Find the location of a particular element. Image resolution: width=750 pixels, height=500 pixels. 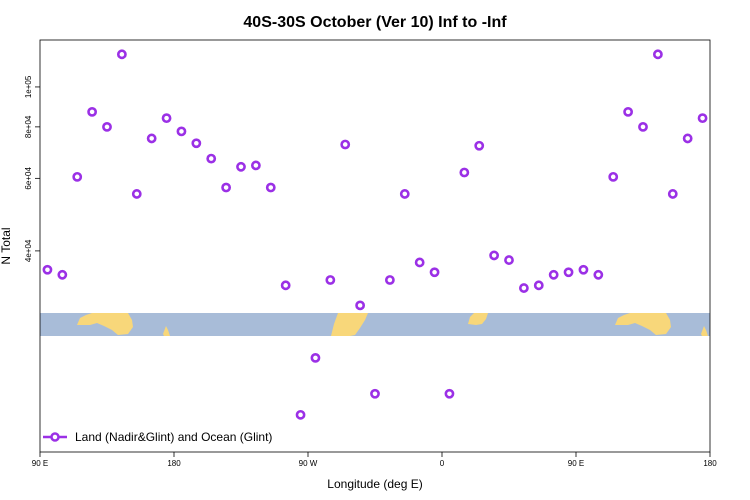

map-band-ocean is located at coordinates (375, 324).